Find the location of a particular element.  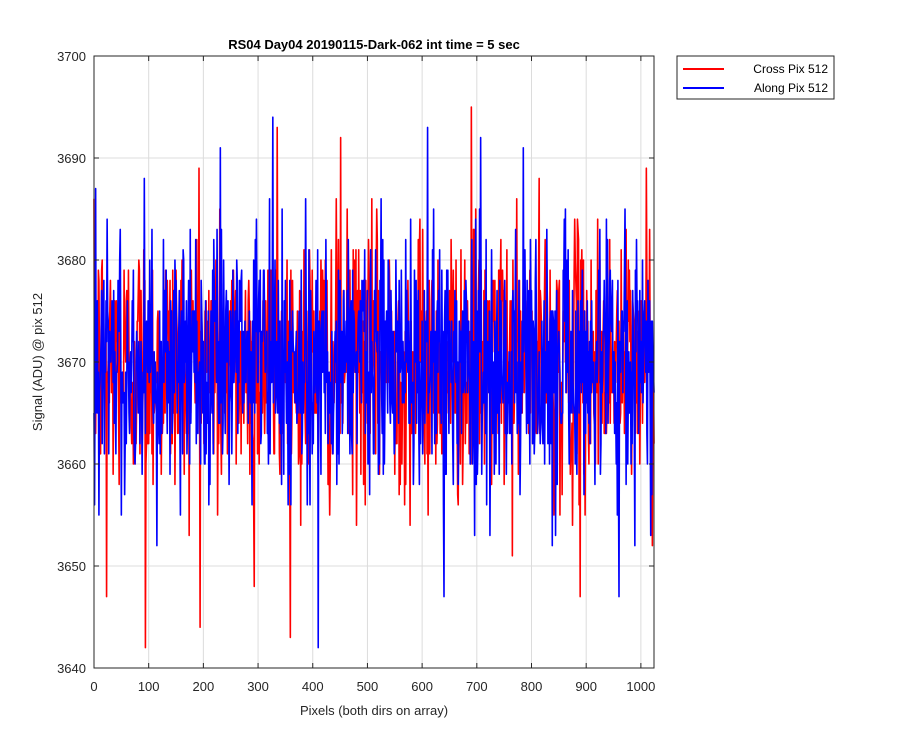

y-tick-label: 3640 is located at coordinates (71, 668).